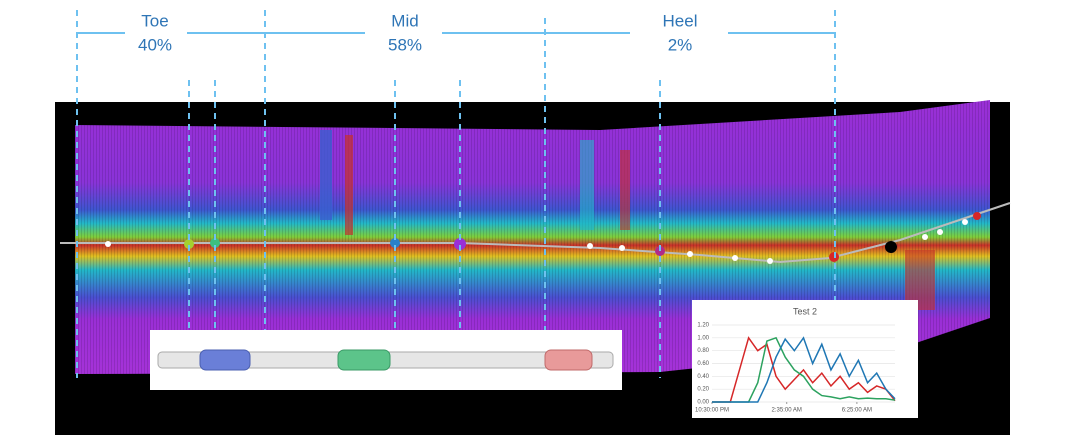 This screenshot has width=1065, height=447. What do you see at coordinates (703, 351) in the screenshot?
I see `y-tick-label: 0.80` at bounding box center [703, 351].